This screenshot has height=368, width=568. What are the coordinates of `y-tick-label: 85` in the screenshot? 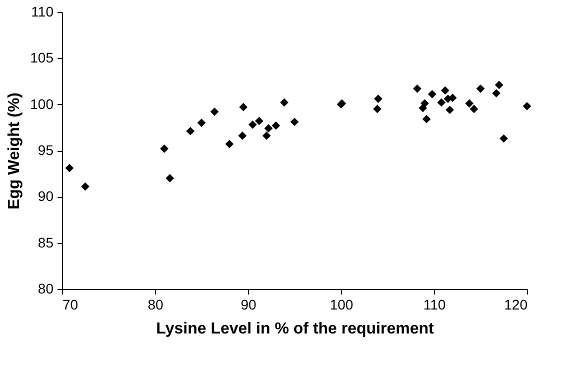 It's located at (46, 242).